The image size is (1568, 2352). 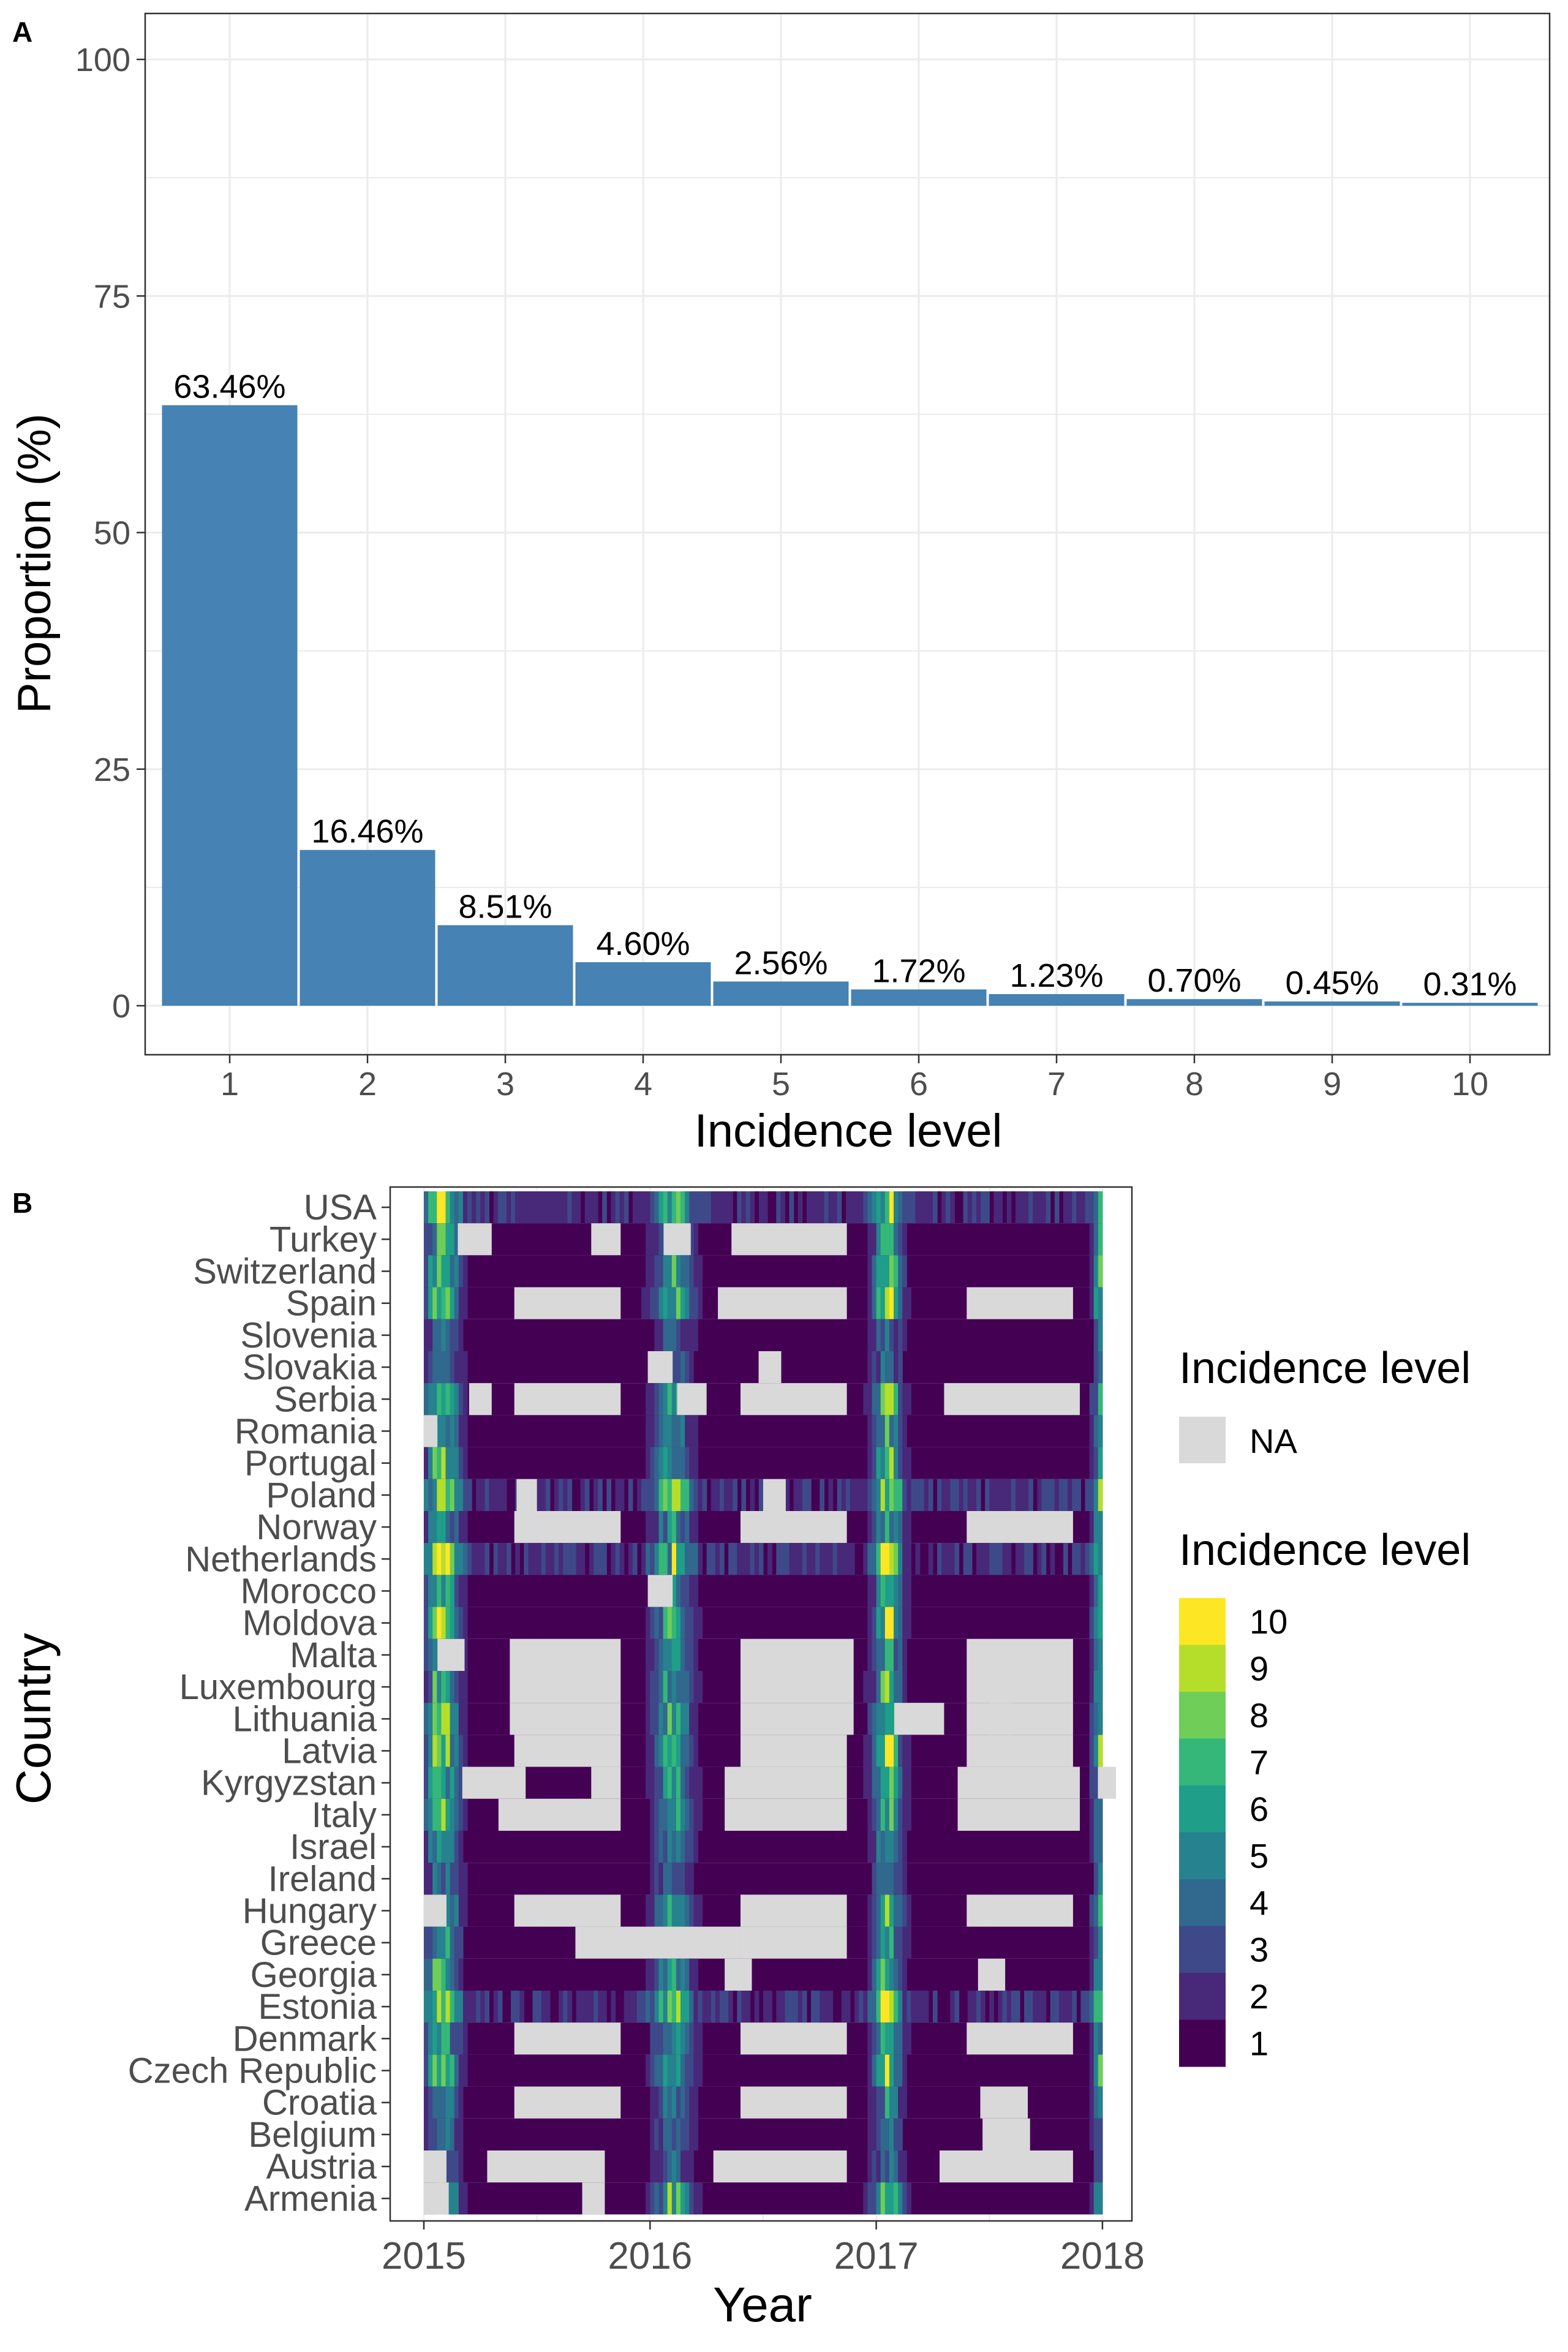 What do you see at coordinates (764, 1814) in the screenshot?
I see `heatmap-row-italy` at bounding box center [764, 1814].